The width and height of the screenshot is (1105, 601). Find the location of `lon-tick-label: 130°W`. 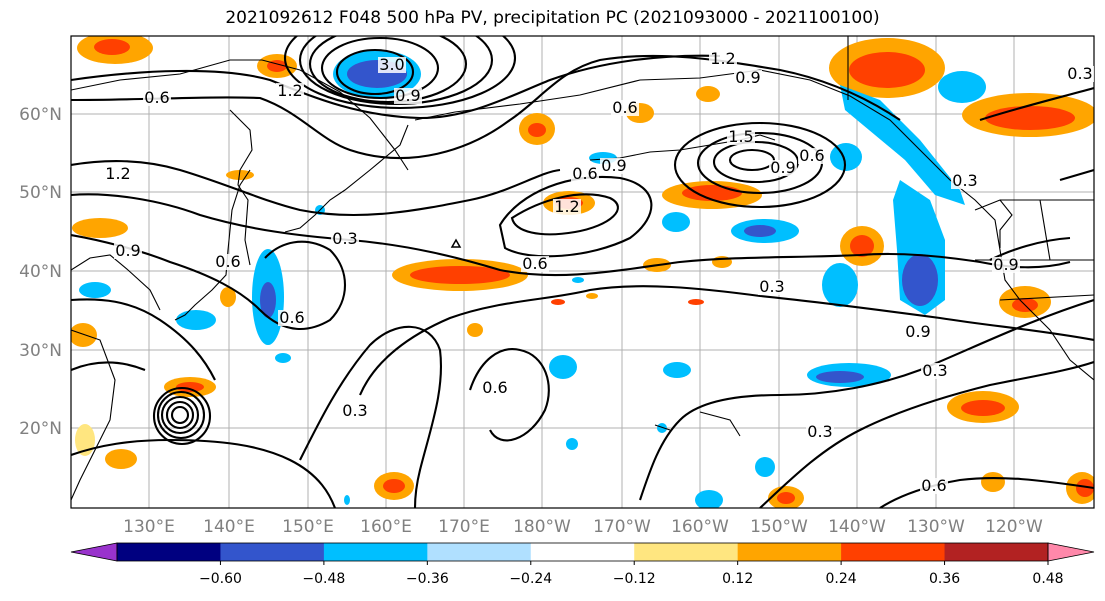

lon-tick-label: 130°W is located at coordinates (936, 527).